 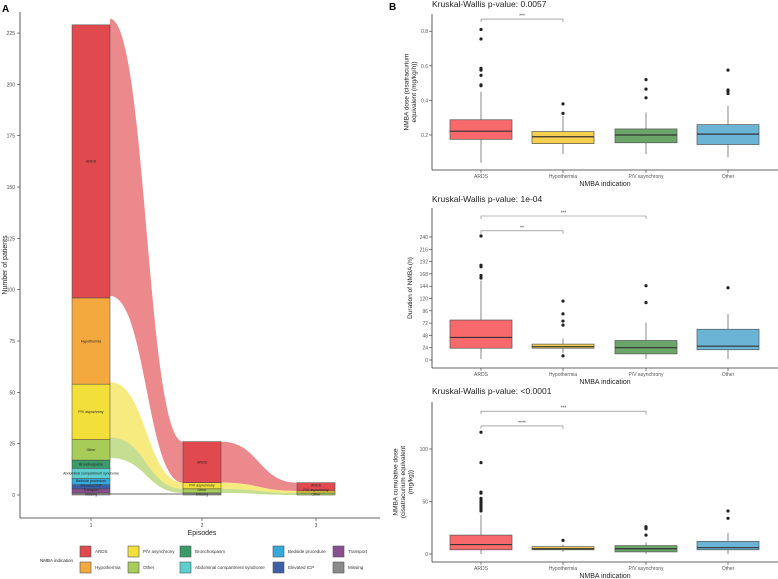 I want to click on legend-label: ARDS, so click(x=101, y=551).